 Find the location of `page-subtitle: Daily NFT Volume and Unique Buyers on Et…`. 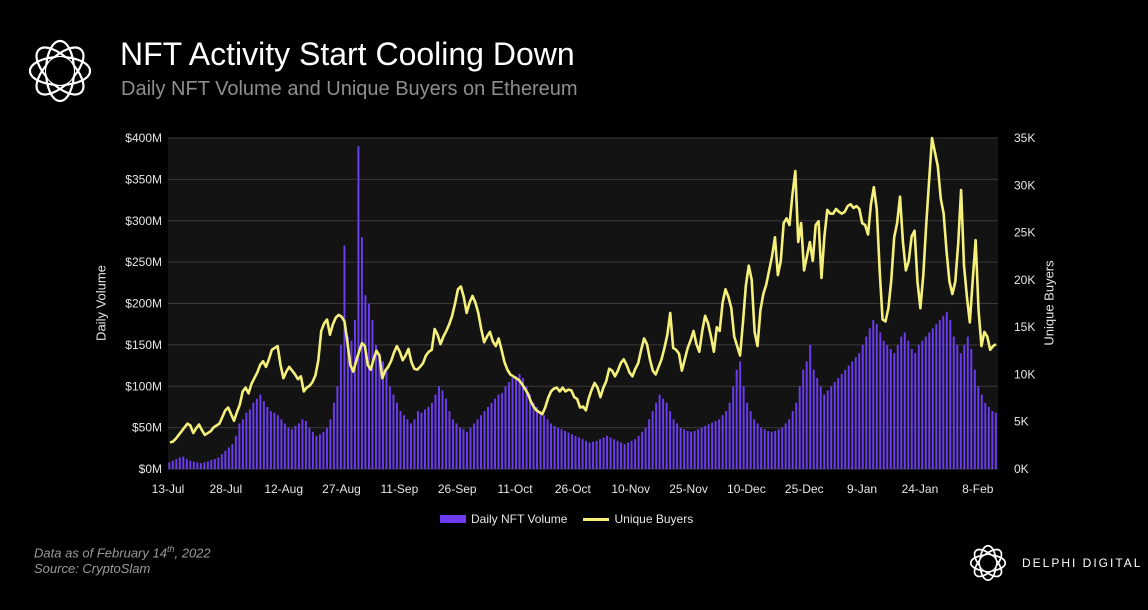

page-subtitle: Daily NFT Volume and Unique Buyers on Et… is located at coordinates (349, 89).